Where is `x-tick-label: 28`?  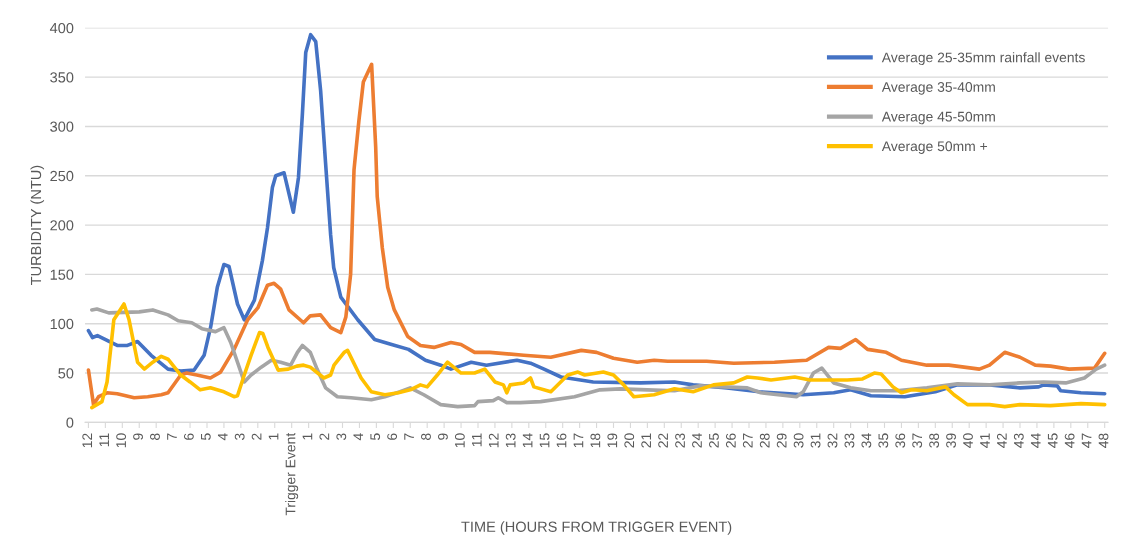
x-tick-label: 28 is located at coordinates (764, 440).